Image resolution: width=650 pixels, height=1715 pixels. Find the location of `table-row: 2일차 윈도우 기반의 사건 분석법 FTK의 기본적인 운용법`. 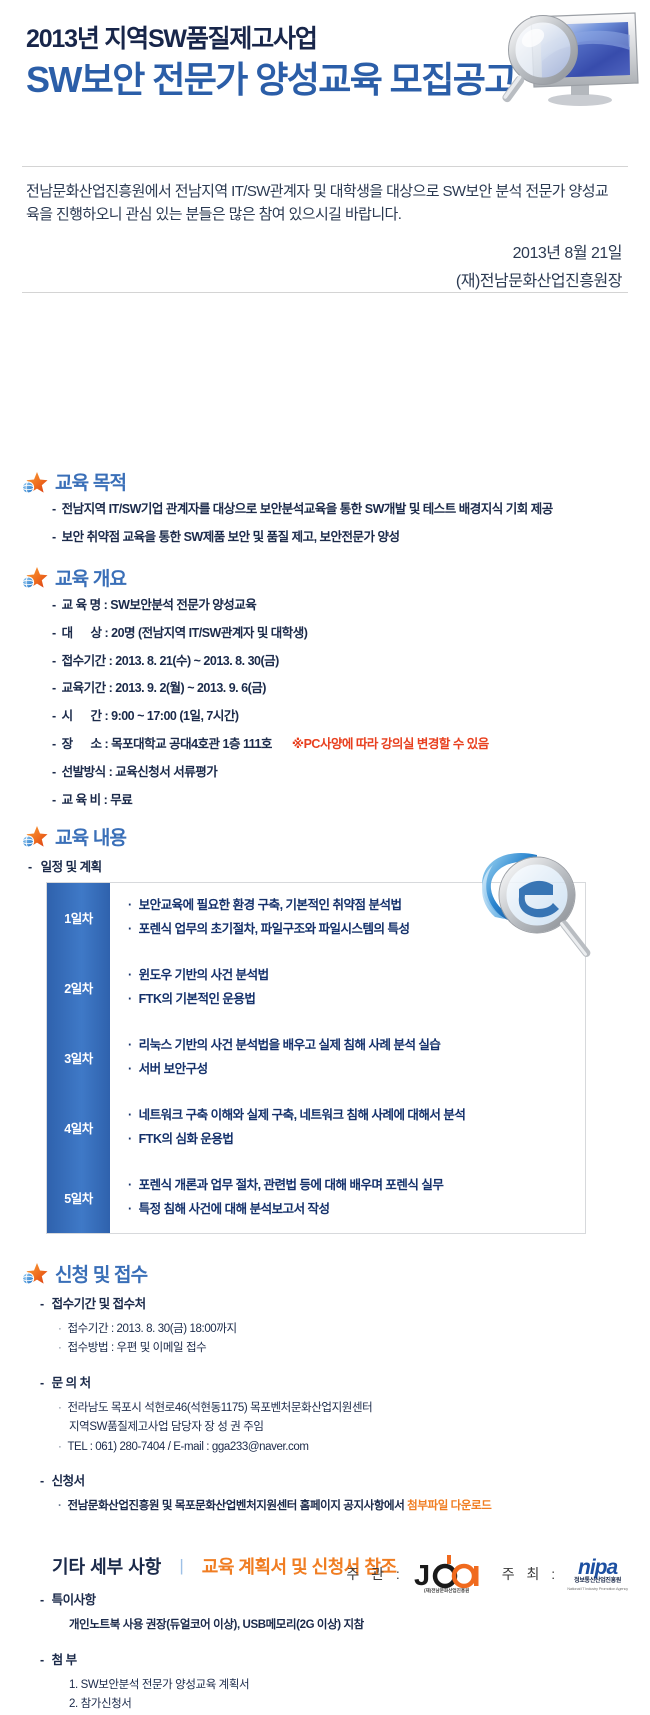

table-row: 2일차 윈도우 기반의 사건 분석법 FTK의 기본적인 운용법 is located at coordinates (316, 987).